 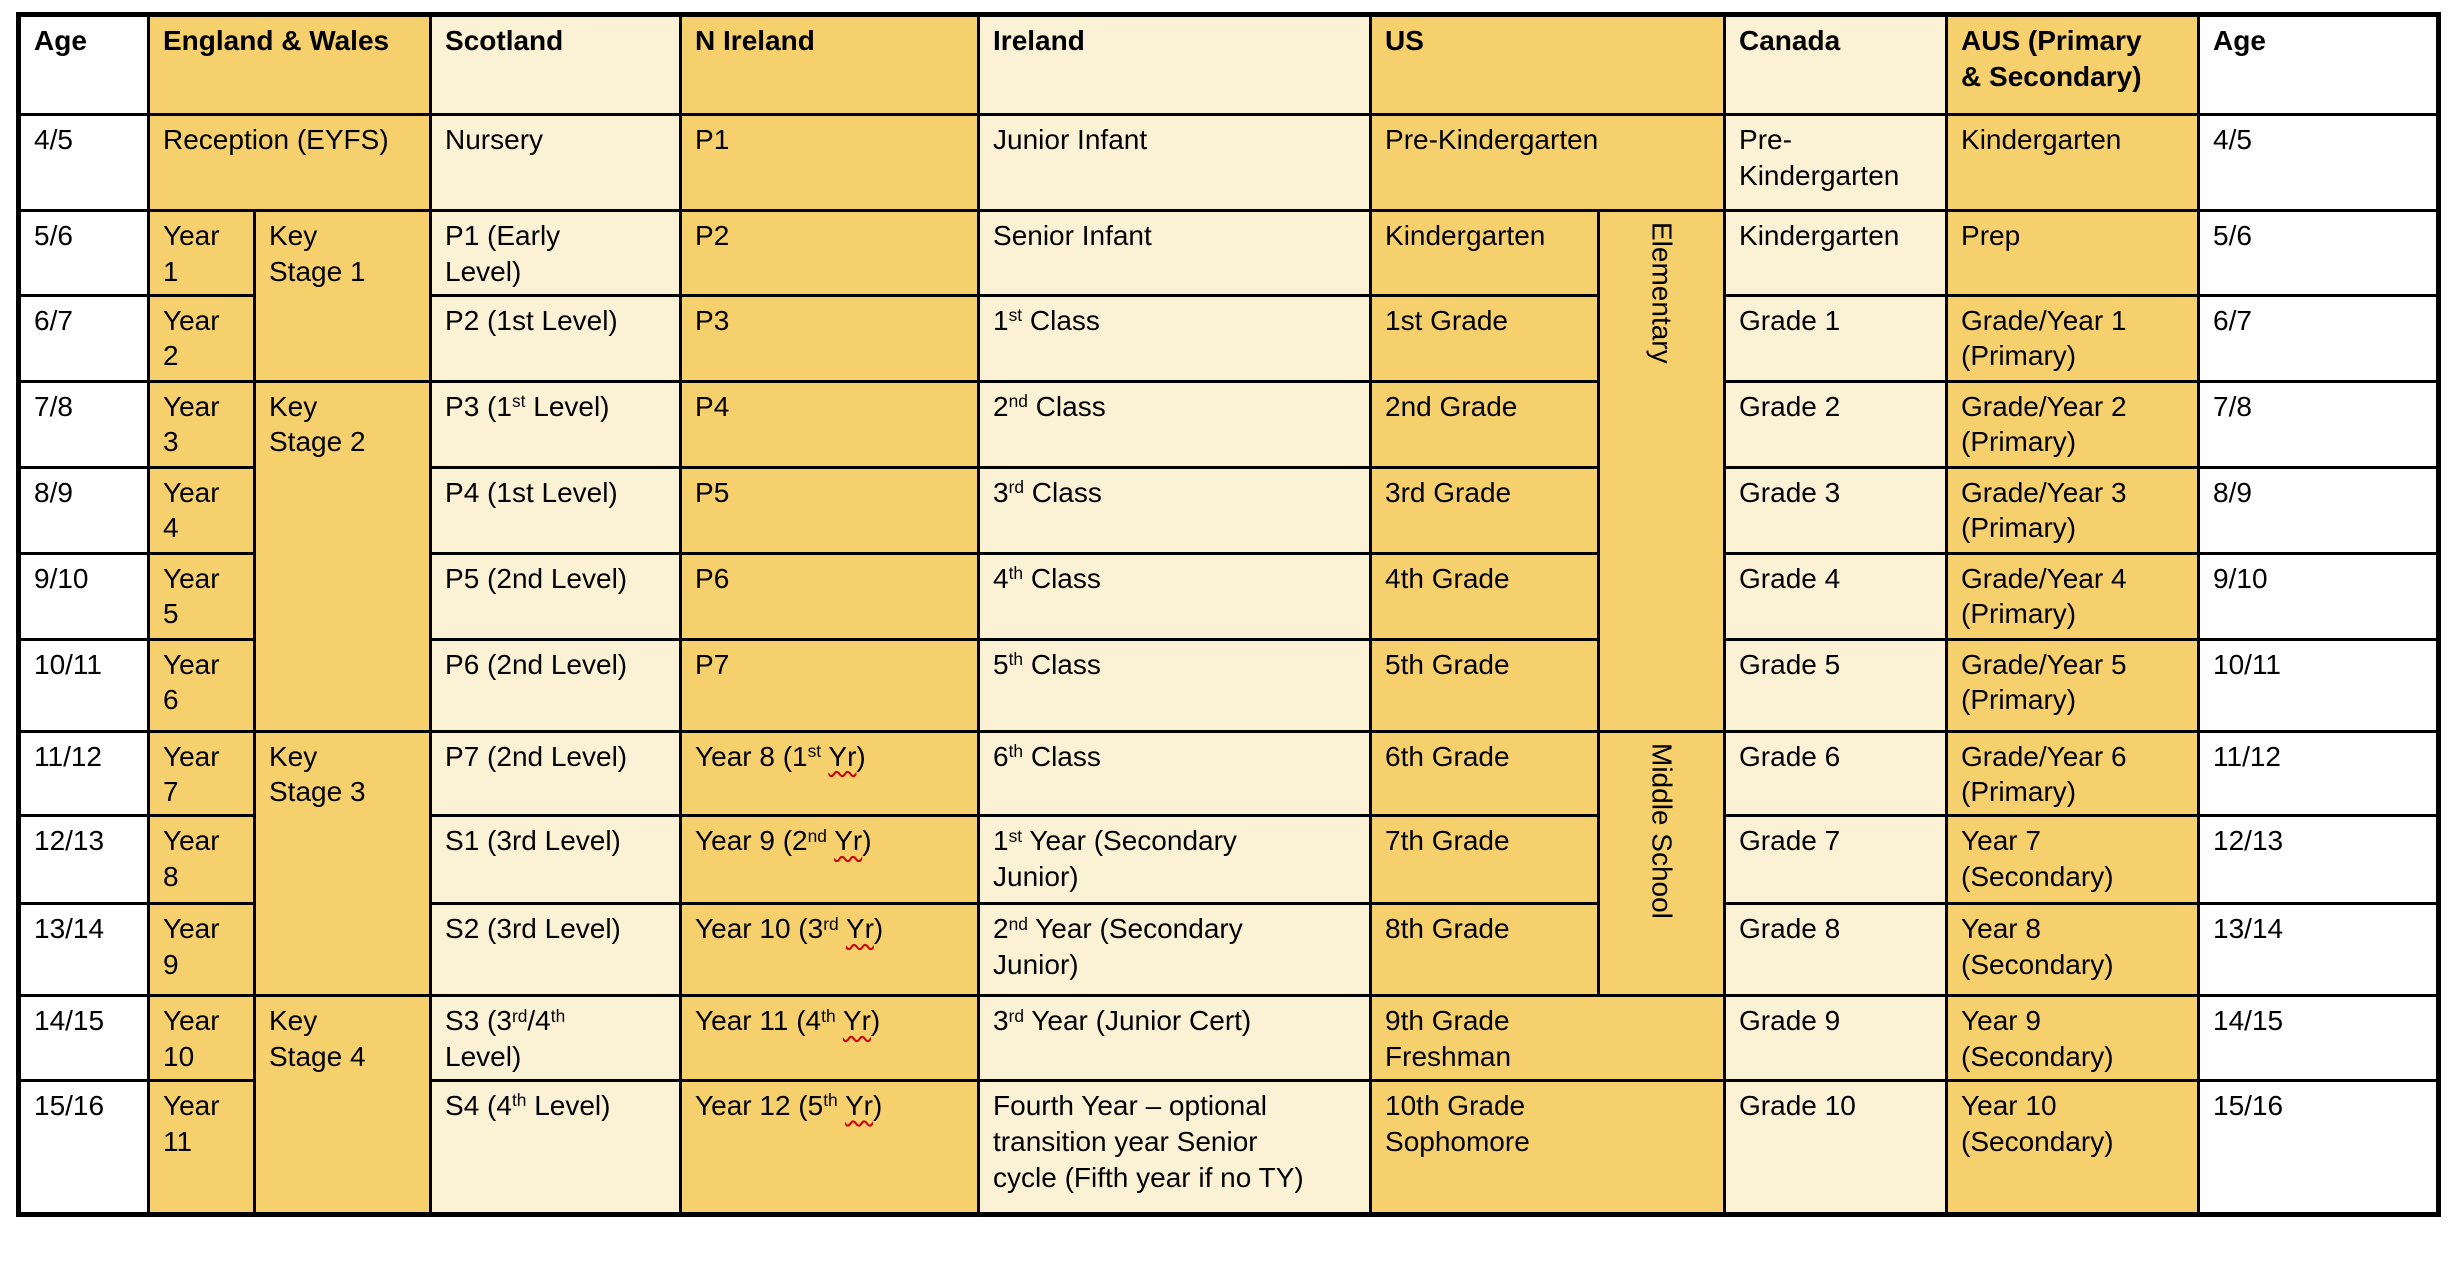 I want to click on cell-age-left: 15/16, so click(x=83, y=1147).